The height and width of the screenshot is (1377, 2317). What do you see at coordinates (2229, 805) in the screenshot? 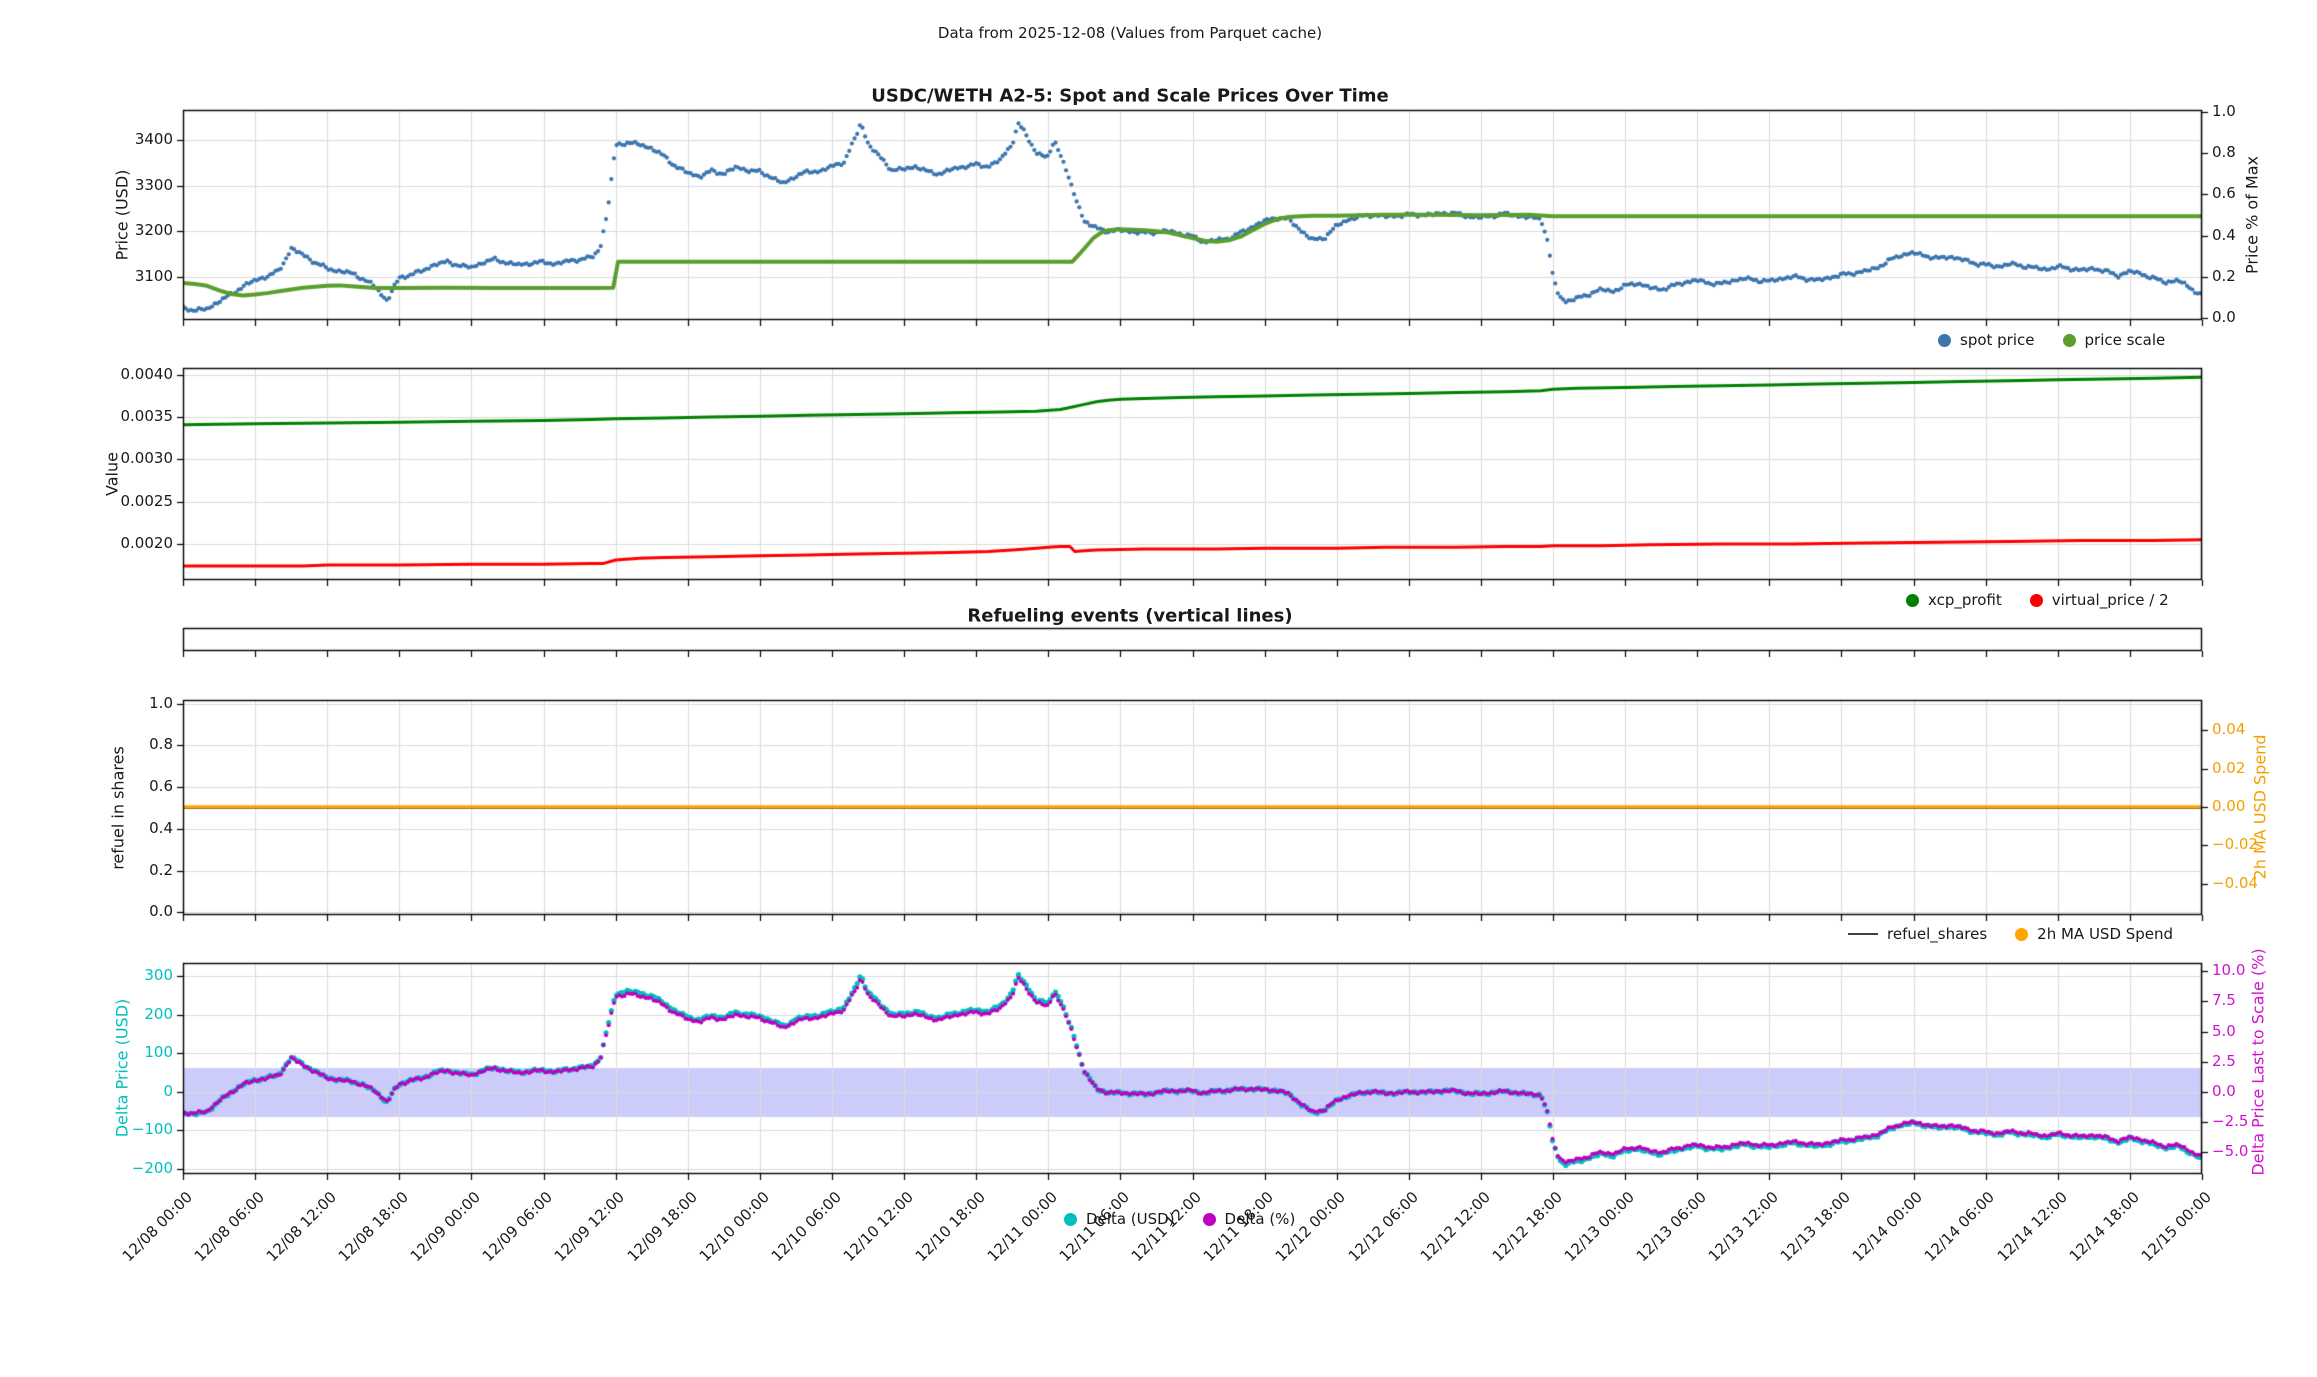
I see `y-tick-label: 0.00` at bounding box center [2229, 805].